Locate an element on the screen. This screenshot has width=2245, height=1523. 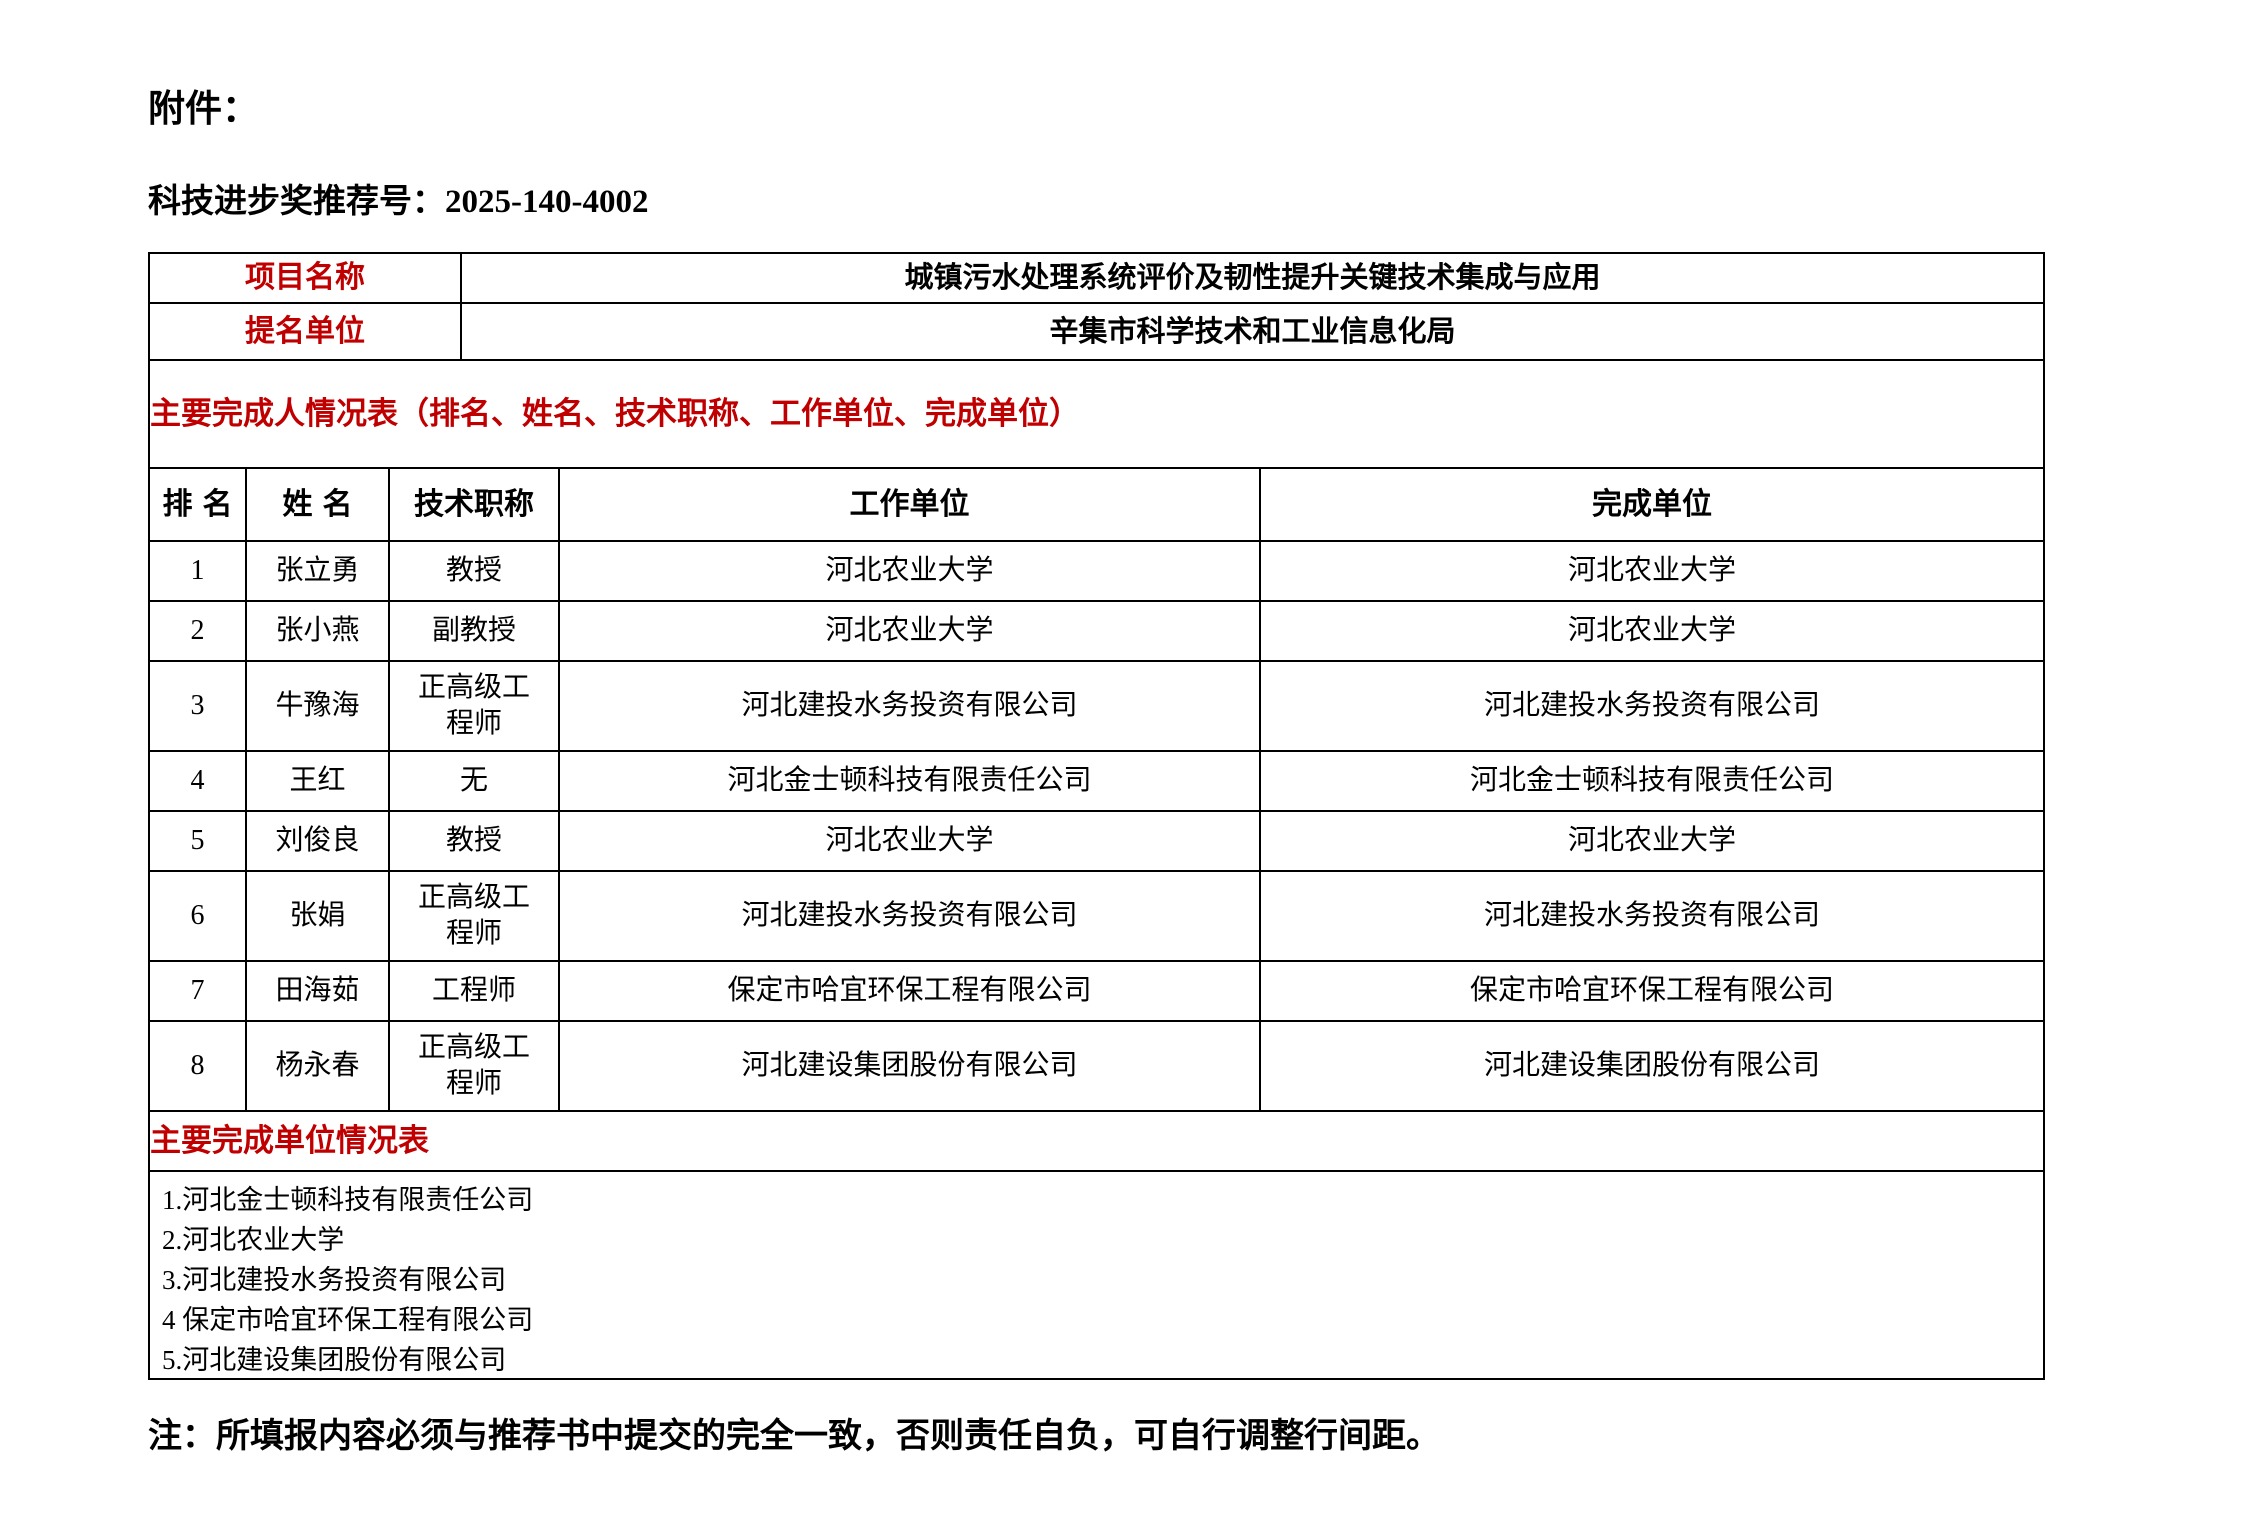
people-table-title: 主要完成人情况表（排名、姓名、技术职称、工作单位、完成单位） is located at coordinates (615, 413).